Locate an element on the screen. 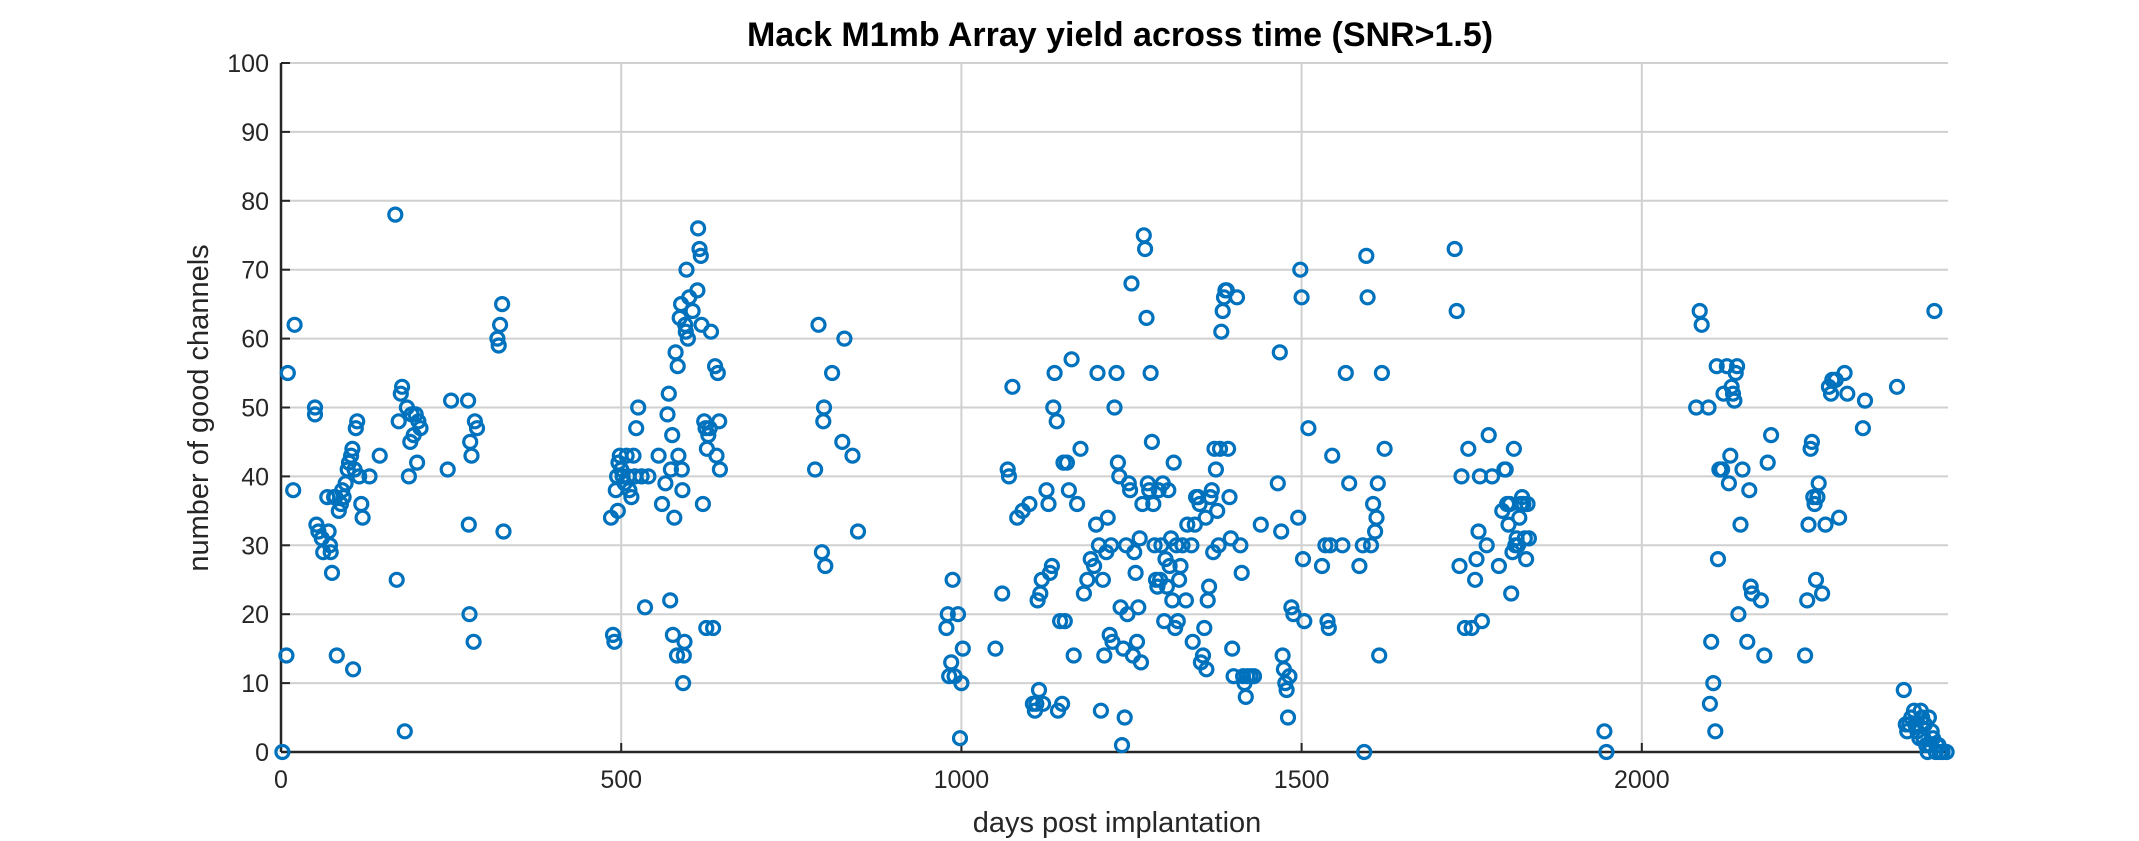  y-tick-label: 60 is located at coordinates (255, 340).